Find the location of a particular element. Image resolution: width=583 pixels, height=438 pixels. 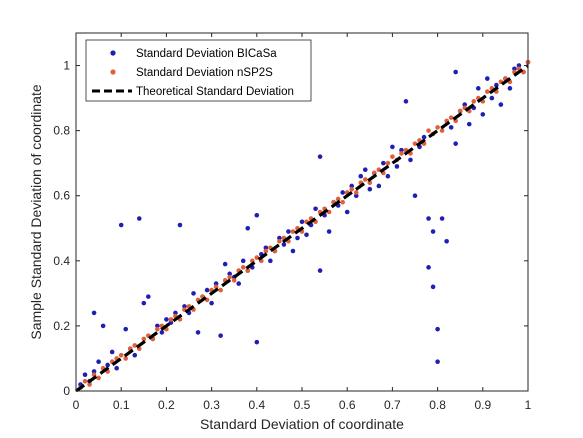

x-tick-label: 0.7 is located at coordinates (392, 405).